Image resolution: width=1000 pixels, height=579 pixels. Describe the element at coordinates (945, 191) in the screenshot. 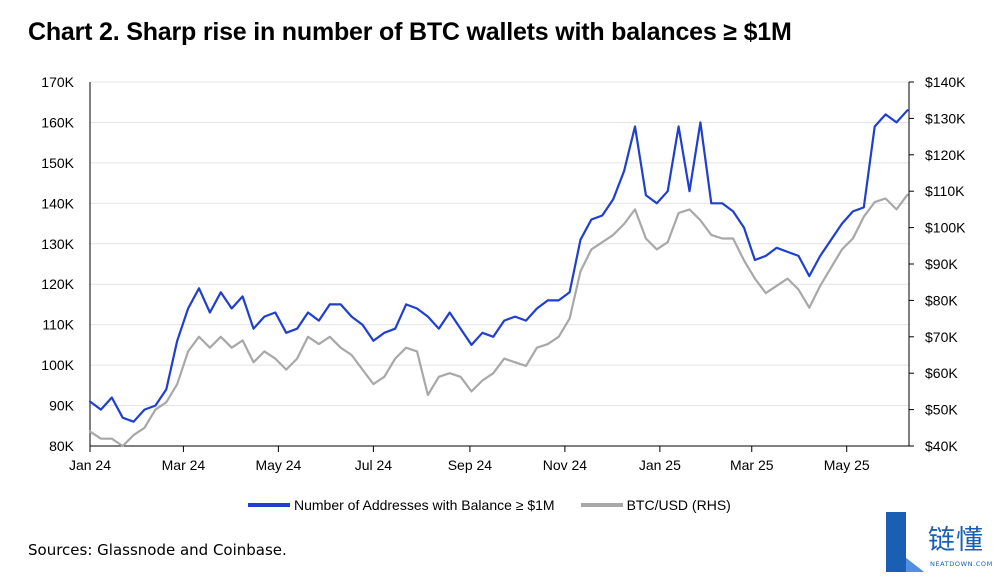

I see `right-tick-label: $110K` at that location.